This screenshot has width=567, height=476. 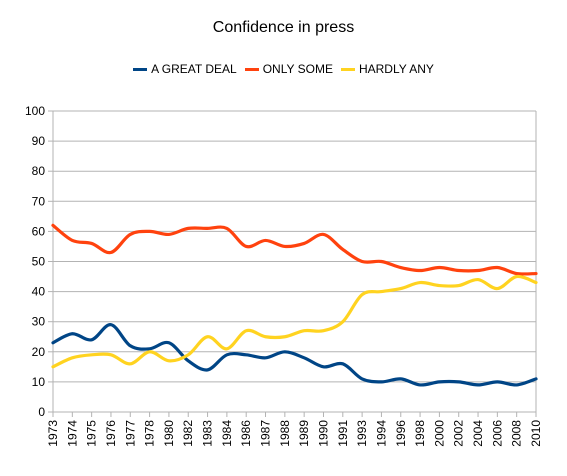 What do you see at coordinates (35, 111) in the screenshot?
I see `y-tick-label-100: 100` at bounding box center [35, 111].